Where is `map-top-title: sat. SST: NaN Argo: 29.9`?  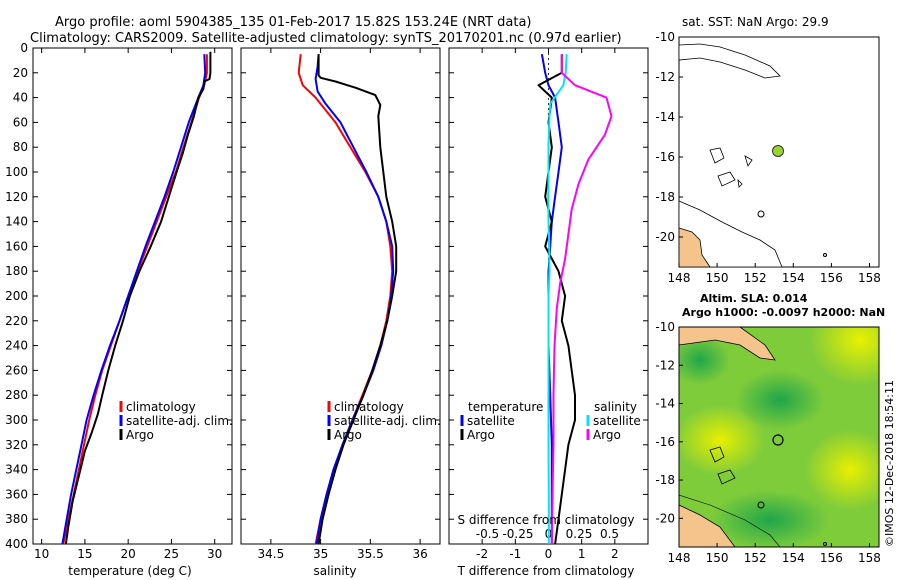
map-top-title: sat. SST: NaN Argo: 29.9 is located at coordinates (755, 22).